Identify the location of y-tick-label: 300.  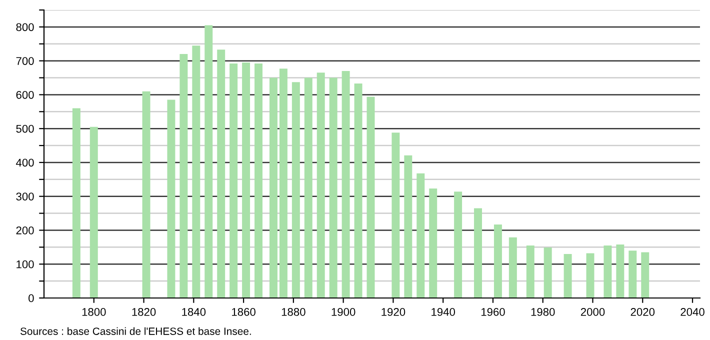
(25, 196).